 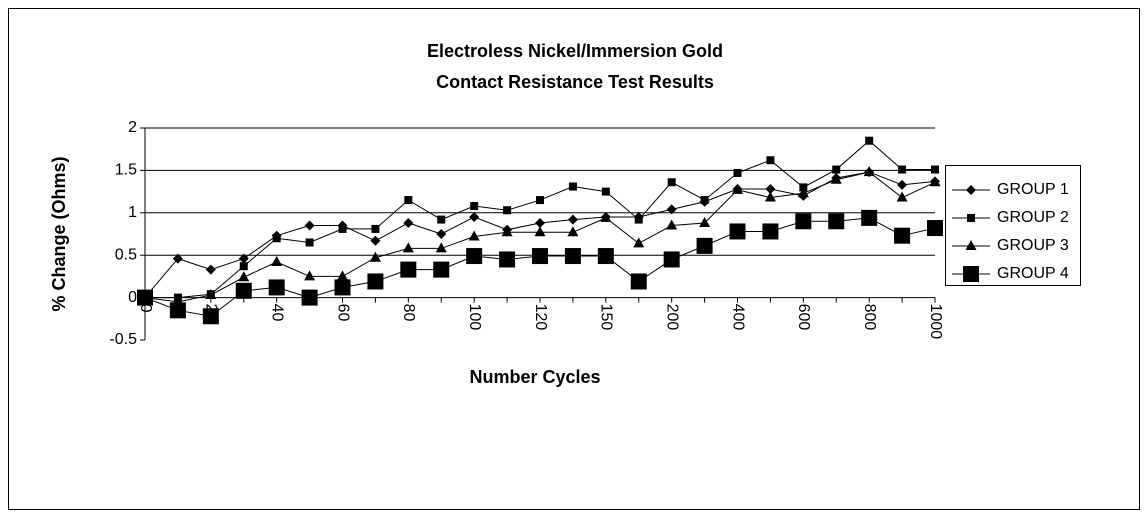 I want to click on x-tick-label: 400, so click(x=737, y=317).